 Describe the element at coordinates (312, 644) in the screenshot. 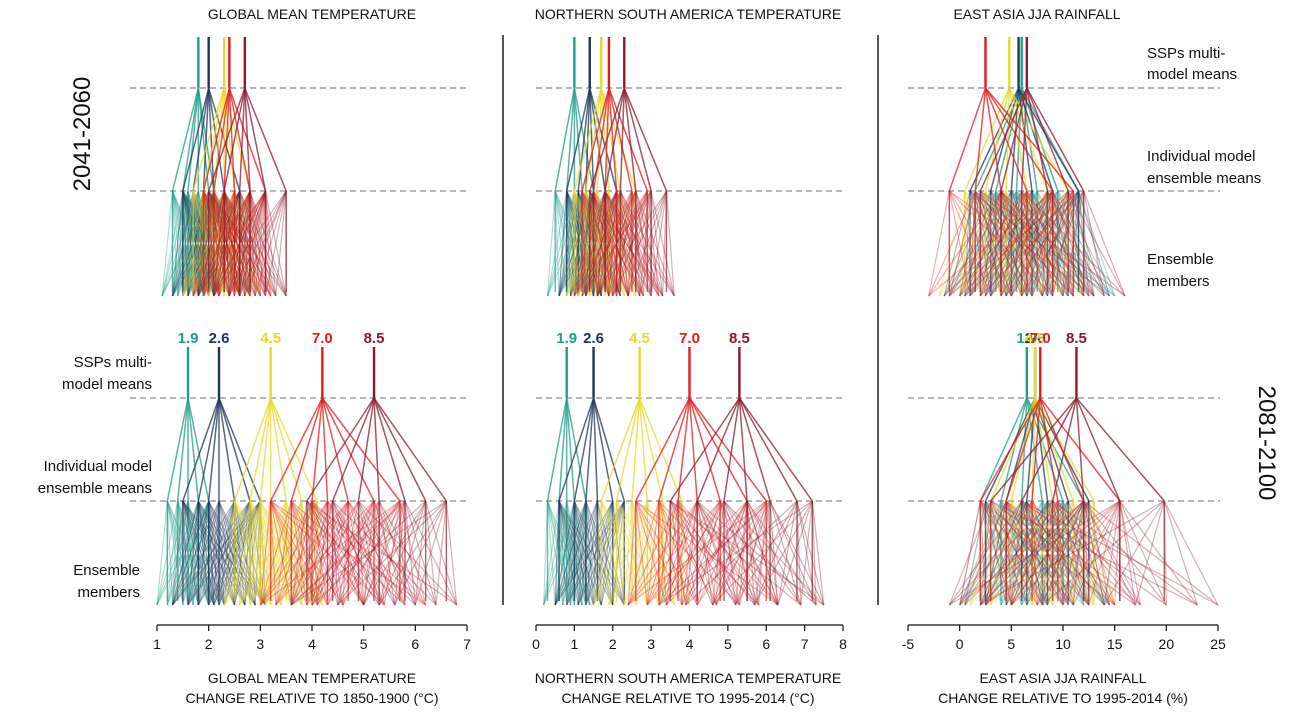

I see `x-tick-label: 4` at that location.